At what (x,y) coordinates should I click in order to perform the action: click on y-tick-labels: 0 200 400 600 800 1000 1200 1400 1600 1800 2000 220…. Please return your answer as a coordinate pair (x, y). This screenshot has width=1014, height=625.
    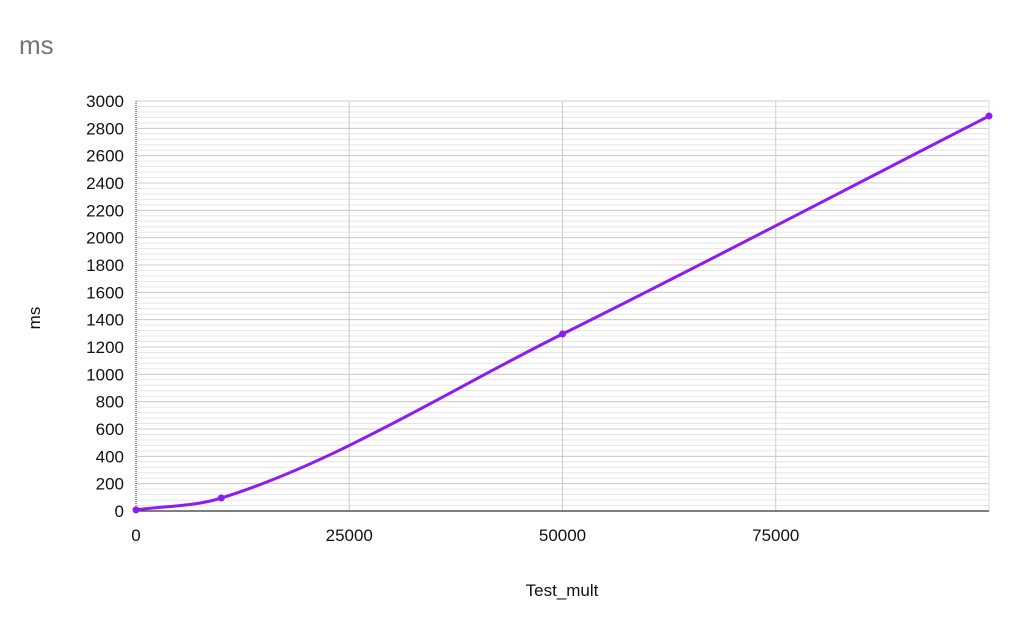
    Looking at the image, I should click on (105, 306).